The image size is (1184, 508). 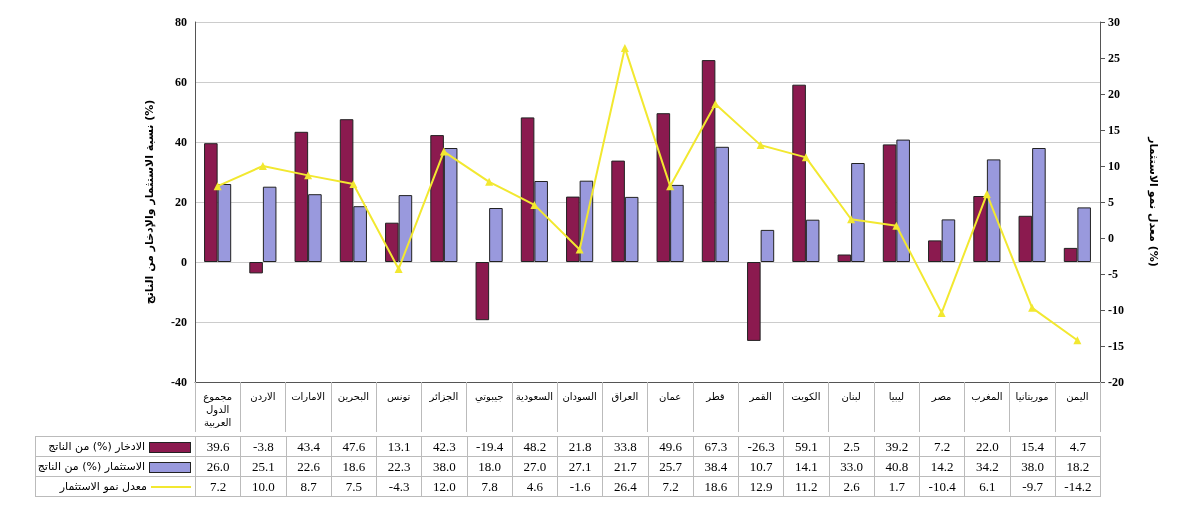 What do you see at coordinates (309, 446) in the screenshot?
I see `data-label: 43.4` at bounding box center [309, 446].